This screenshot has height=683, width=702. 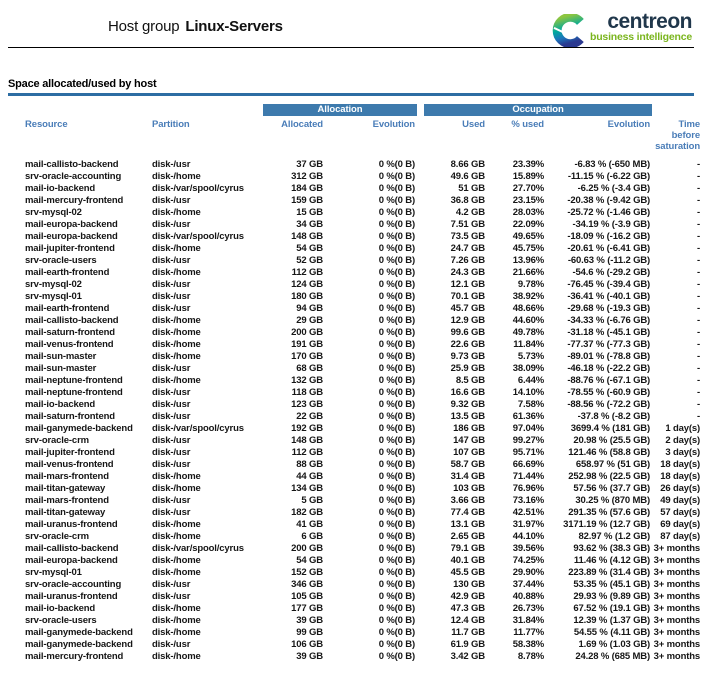 What do you see at coordinates (65, 488) in the screenshot?
I see `resource-cell: mail-titan-gateway` at bounding box center [65, 488].